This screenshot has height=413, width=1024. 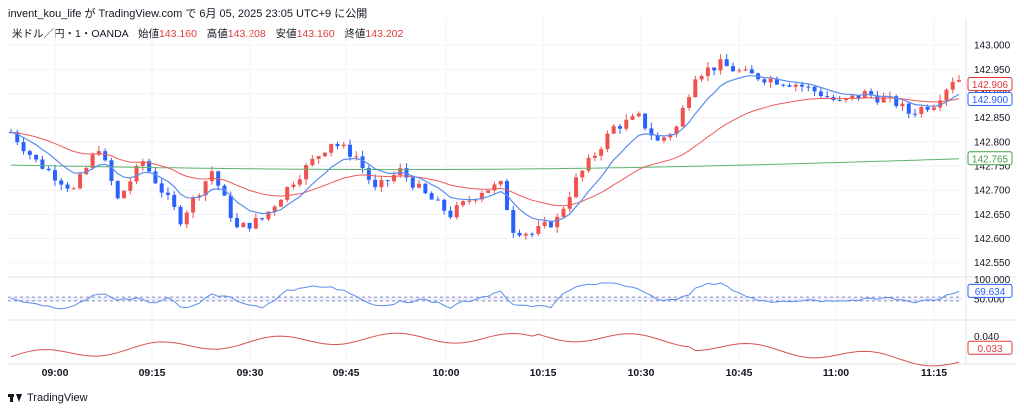 What do you see at coordinates (992, 263) in the screenshot?
I see `y-tick-label: 142.550` at bounding box center [992, 263].